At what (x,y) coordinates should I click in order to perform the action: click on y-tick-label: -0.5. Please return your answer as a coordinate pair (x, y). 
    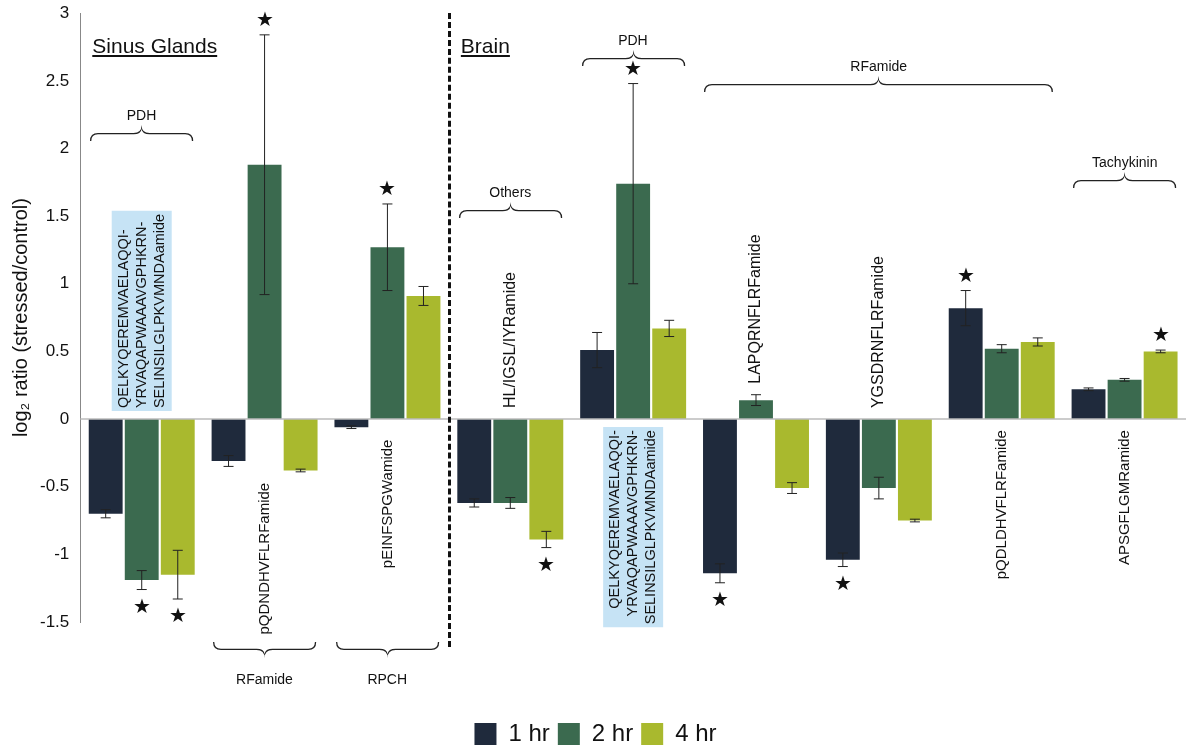
    Looking at the image, I should click on (55, 486).